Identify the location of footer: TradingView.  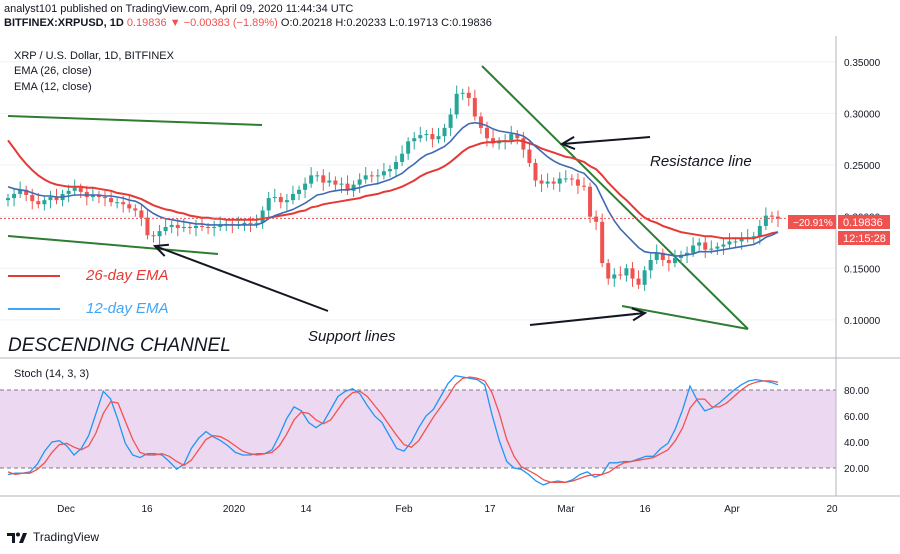
(52, 537).